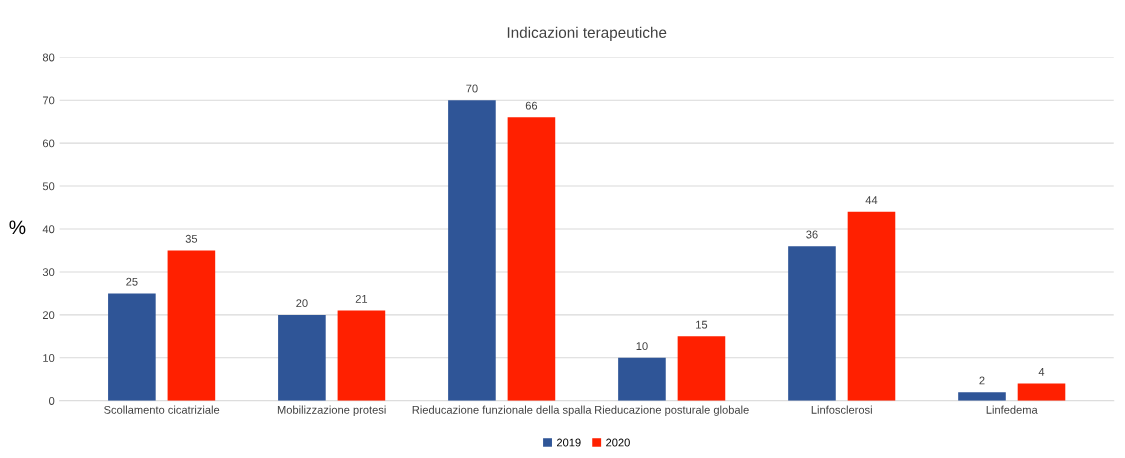 The width and height of the screenshot is (1125, 458). I want to click on data-label: 36, so click(812, 234).